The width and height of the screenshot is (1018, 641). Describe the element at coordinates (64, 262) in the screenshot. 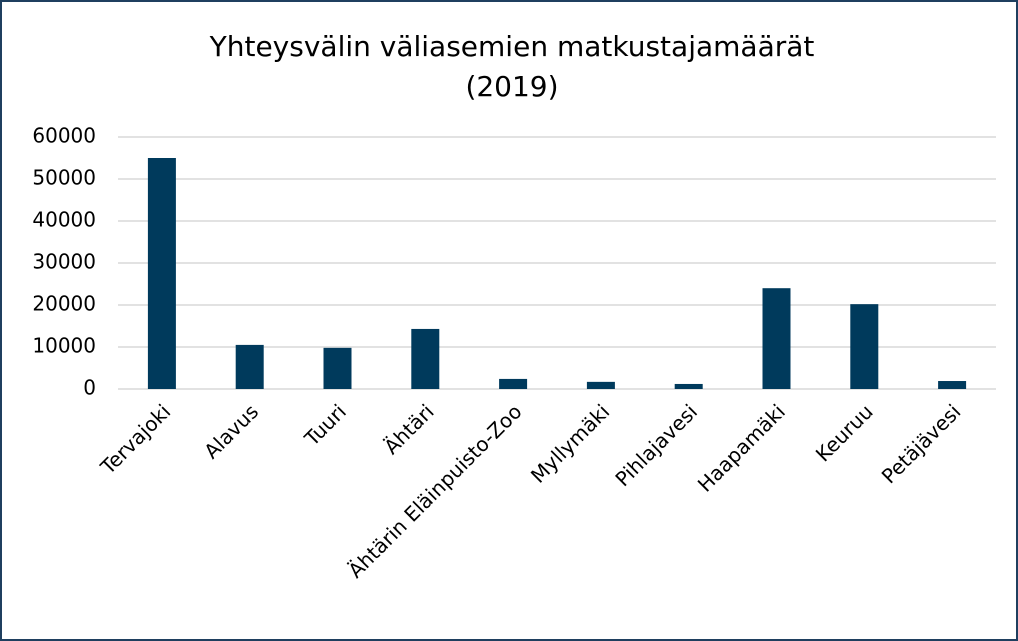

I see `y-tick-label: 30000` at that location.